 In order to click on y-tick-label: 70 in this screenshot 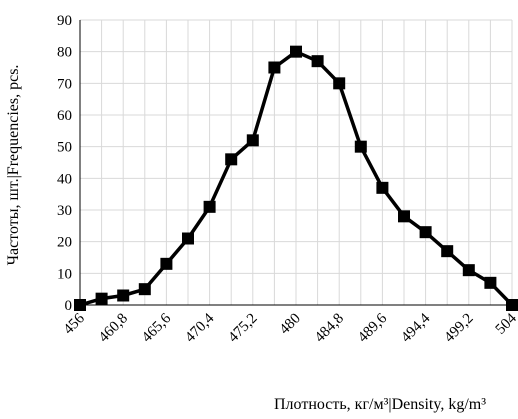, I will do `click(64, 84)`.